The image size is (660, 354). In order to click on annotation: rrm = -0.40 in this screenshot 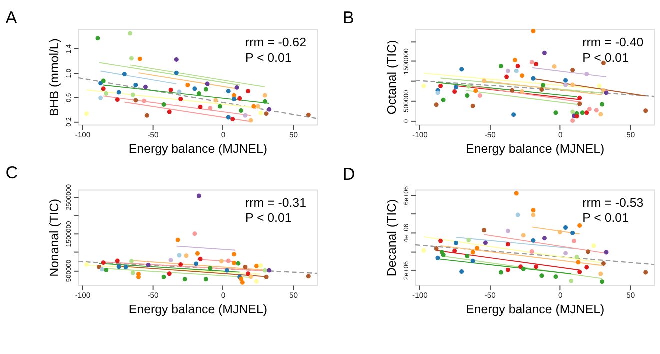, I will do `click(613, 42)`.